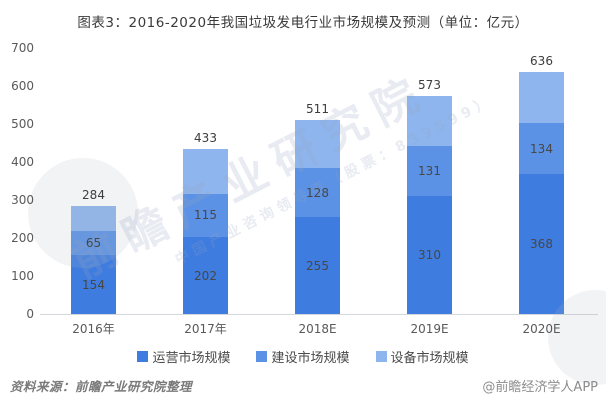 The image size is (606, 400). What do you see at coordinates (22, 86) in the screenshot?
I see `y-axis-label: 600` at bounding box center [22, 86].